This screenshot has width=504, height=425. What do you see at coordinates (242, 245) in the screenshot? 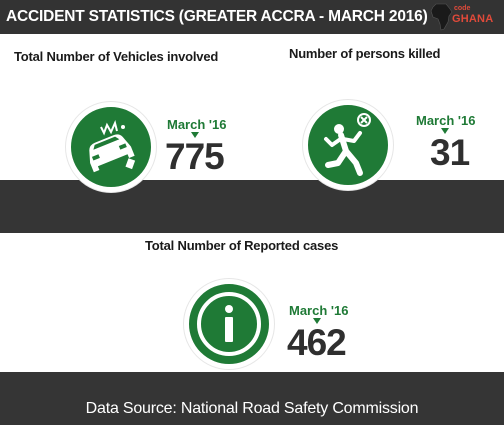
I see `reported-label: Total Number of Reported cases` at bounding box center [242, 245].